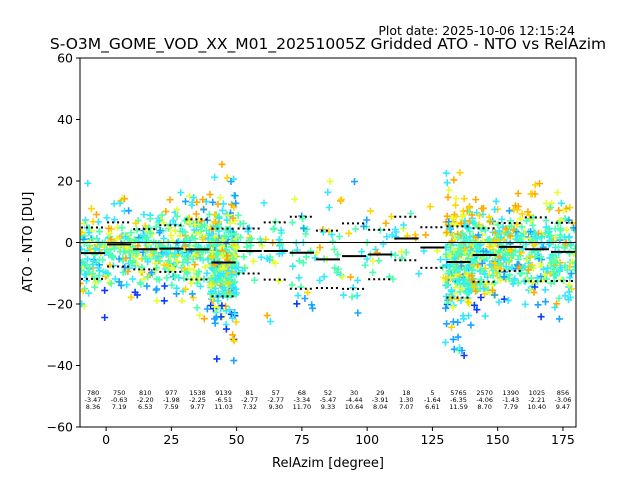  Describe the element at coordinates (65, 119) in the screenshot. I see `y-tick-label: 40` at that location.